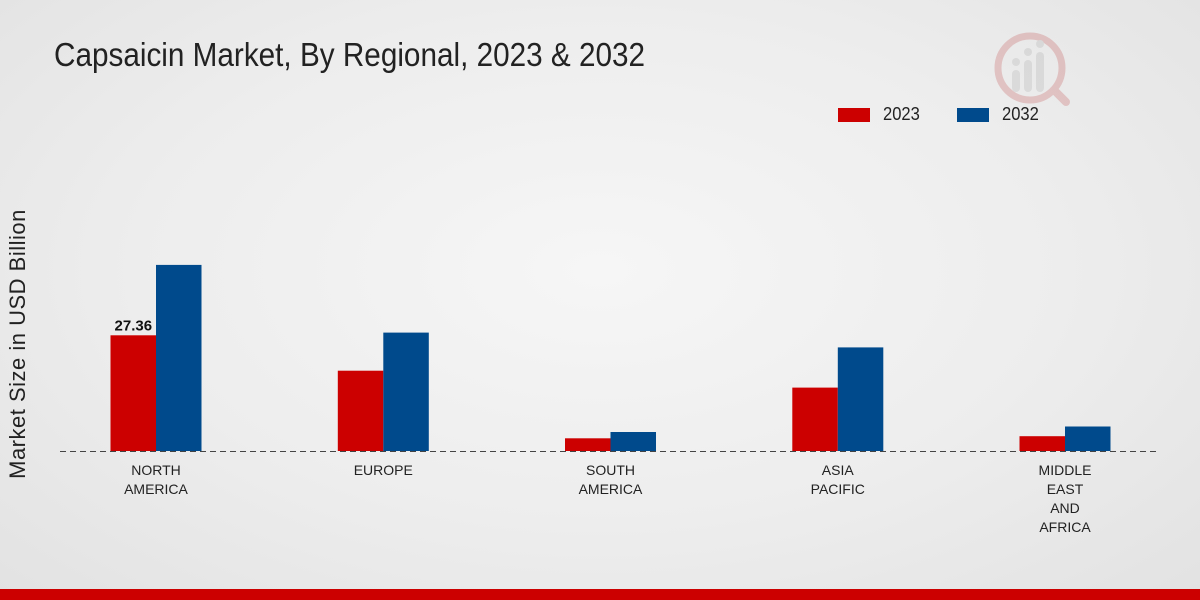 The width and height of the screenshot is (1200, 600). Describe the element at coordinates (156, 479) in the screenshot. I see `x-tick-label: NORTH AMERICA` at that location.